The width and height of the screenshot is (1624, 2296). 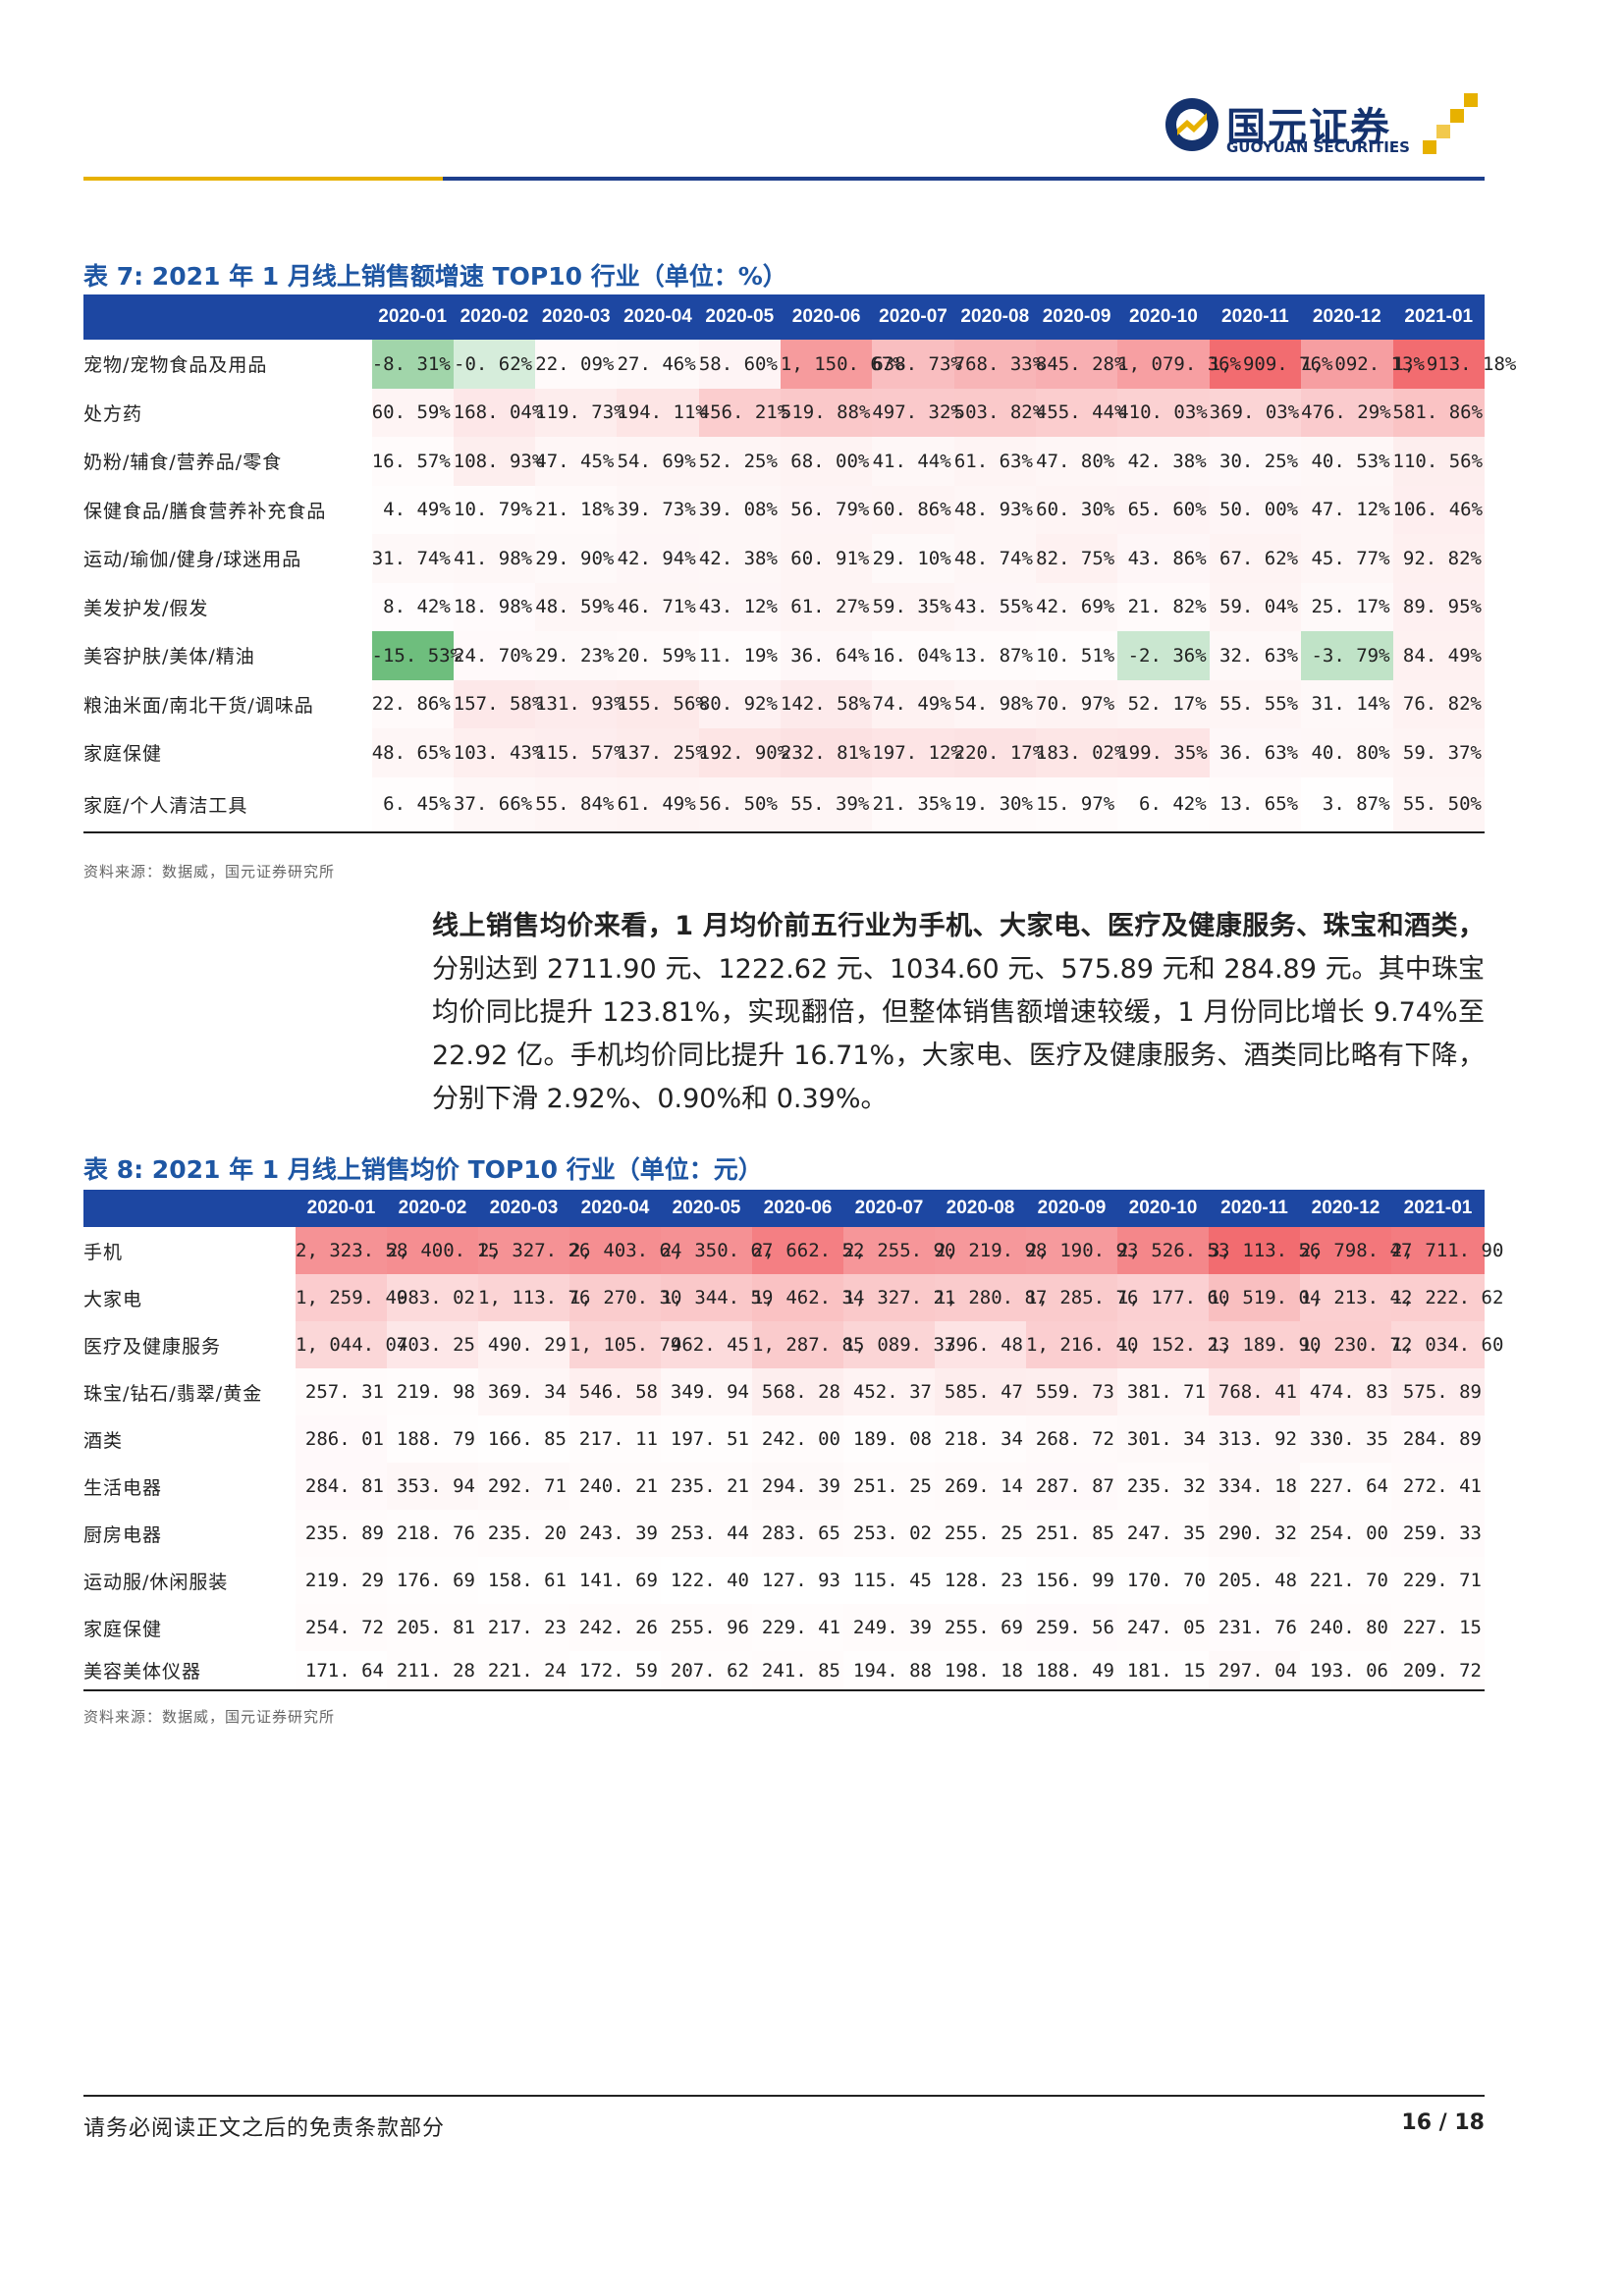 I want to click on paragraph-lead: 线上销售均价来看，1 月均价前五行业为手机、大家电、医疗及健康服务、珠宝和酒类，, so click(x=958, y=926).